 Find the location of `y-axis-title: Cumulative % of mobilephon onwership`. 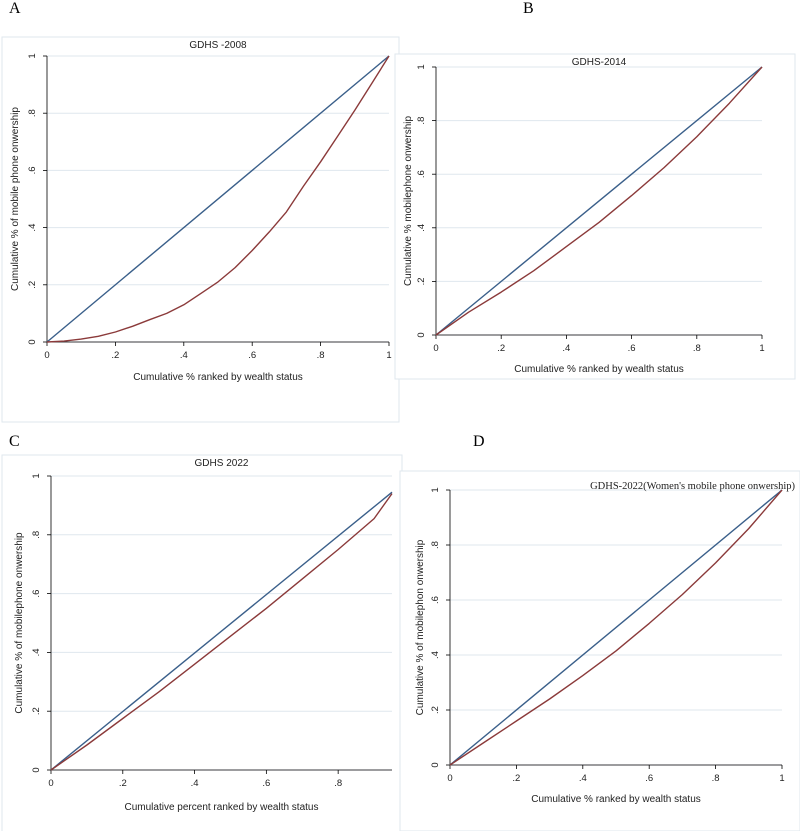

y-axis-title: Cumulative % of mobilephon onwership is located at coordinates (420, 627).